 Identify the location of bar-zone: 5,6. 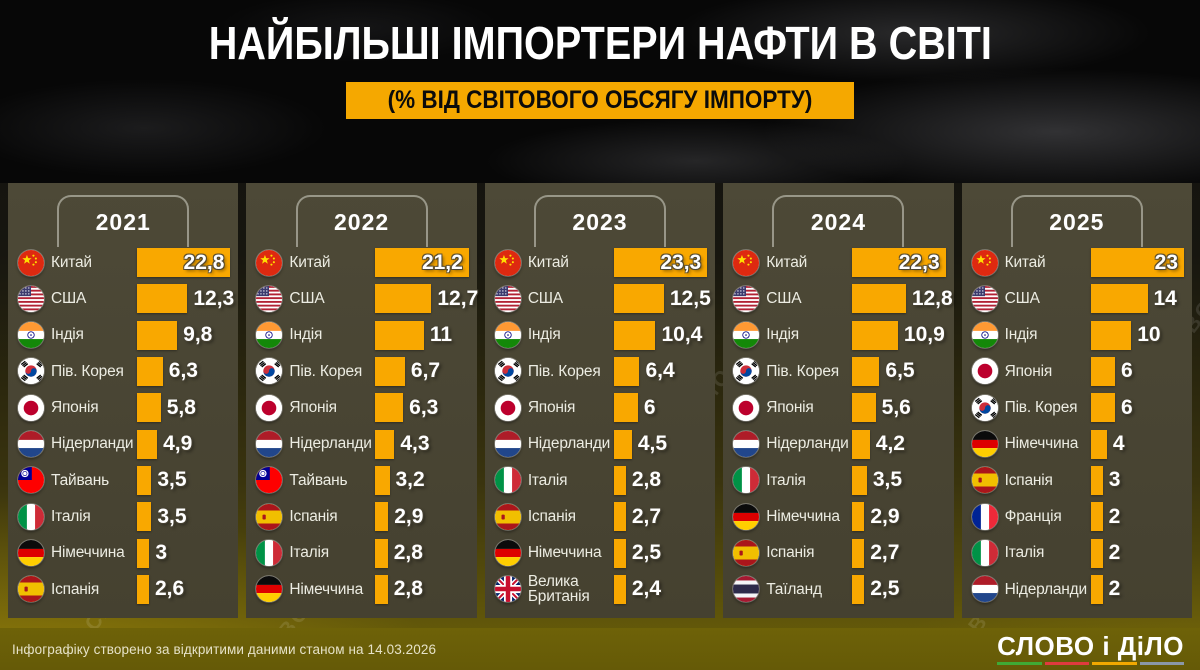
(898, 408).